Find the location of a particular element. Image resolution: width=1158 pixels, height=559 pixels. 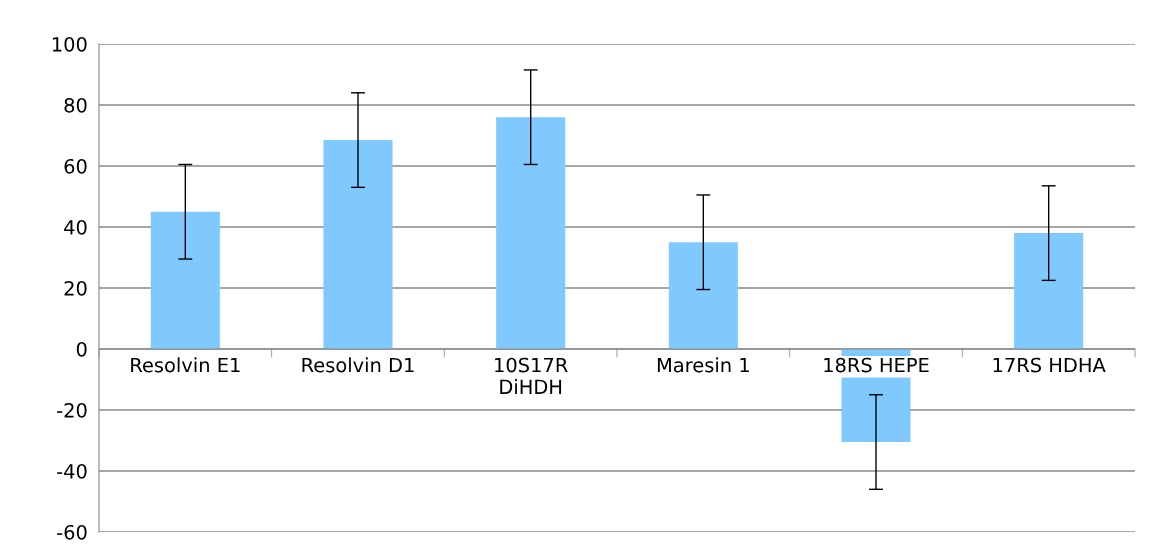

y-tick-label: 100 is located at coordinates (69, 44).